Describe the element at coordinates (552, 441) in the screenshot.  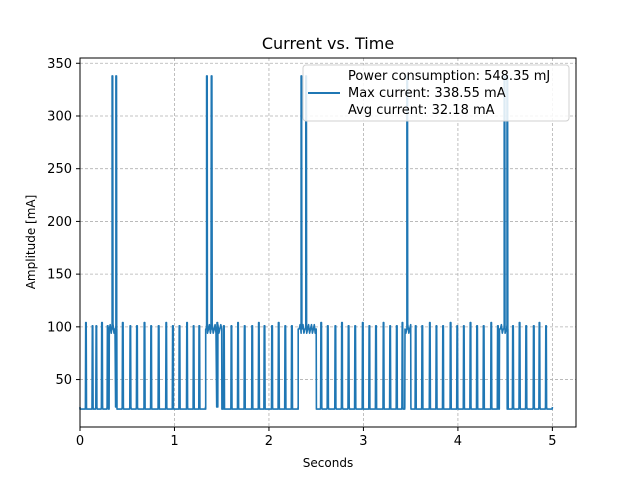
I see `x-tick-label: 5` at that location.